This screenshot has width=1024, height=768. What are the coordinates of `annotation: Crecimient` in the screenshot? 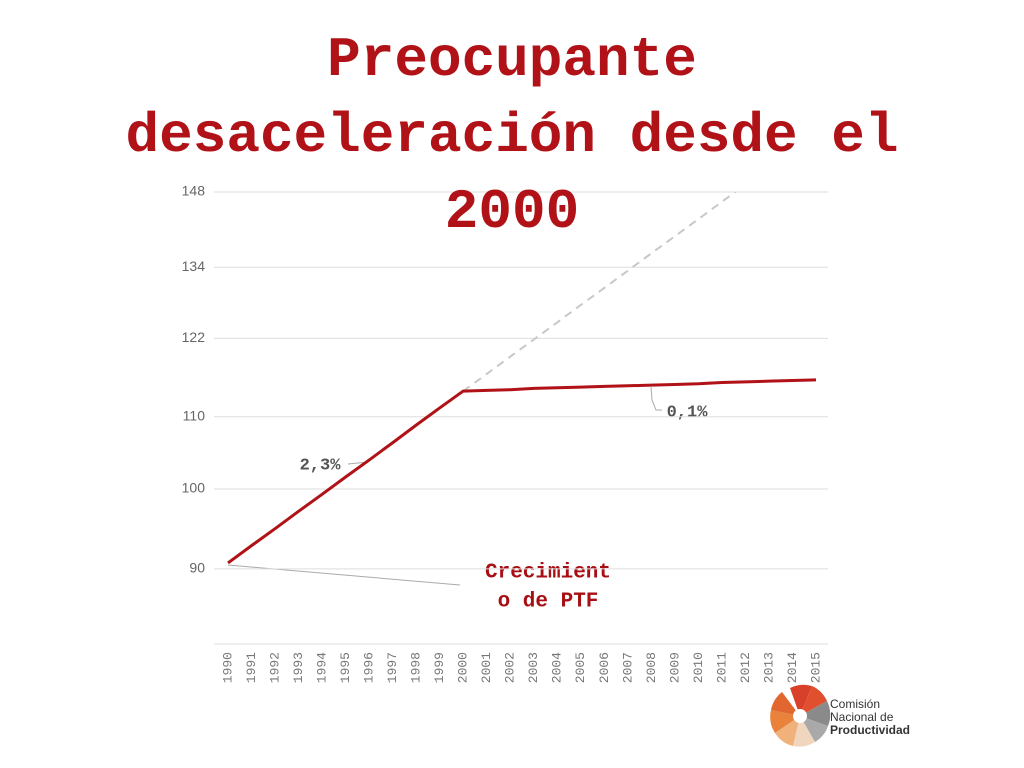 It's located at (548, 573).